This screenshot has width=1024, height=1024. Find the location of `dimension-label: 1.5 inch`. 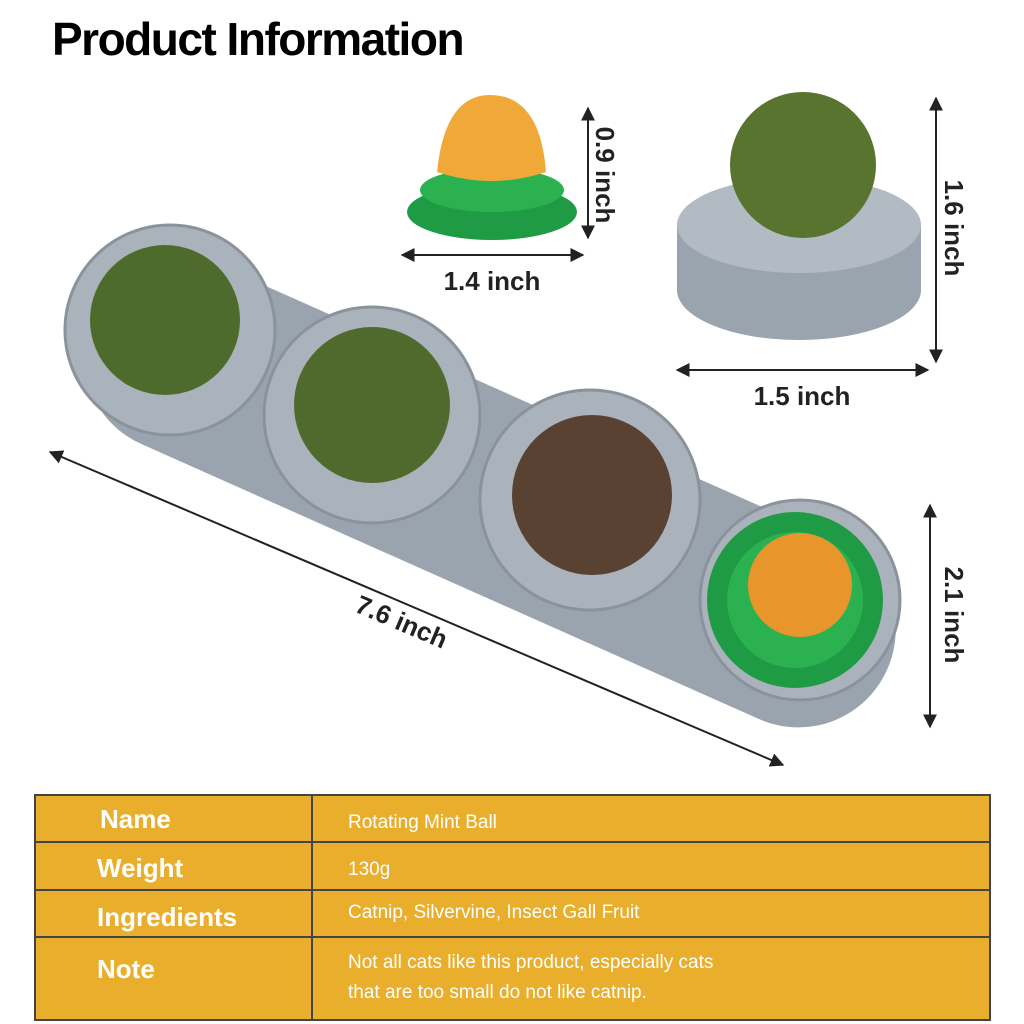

dimension-label: 1.5 inch is located at coordinates (802, 396).